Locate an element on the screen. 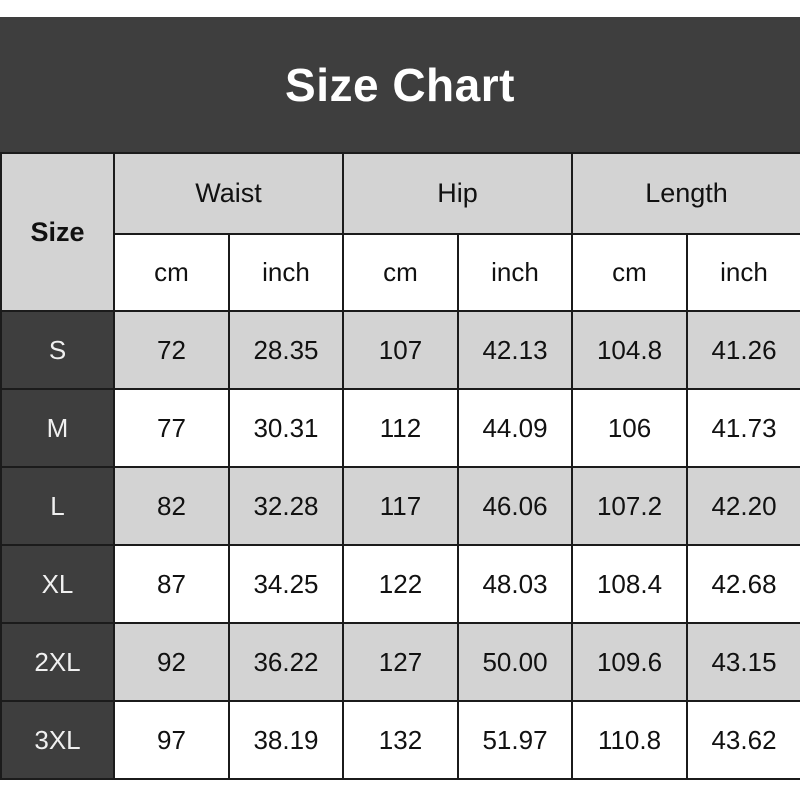  value-cell: 127 is located at coordinates (400, 662).